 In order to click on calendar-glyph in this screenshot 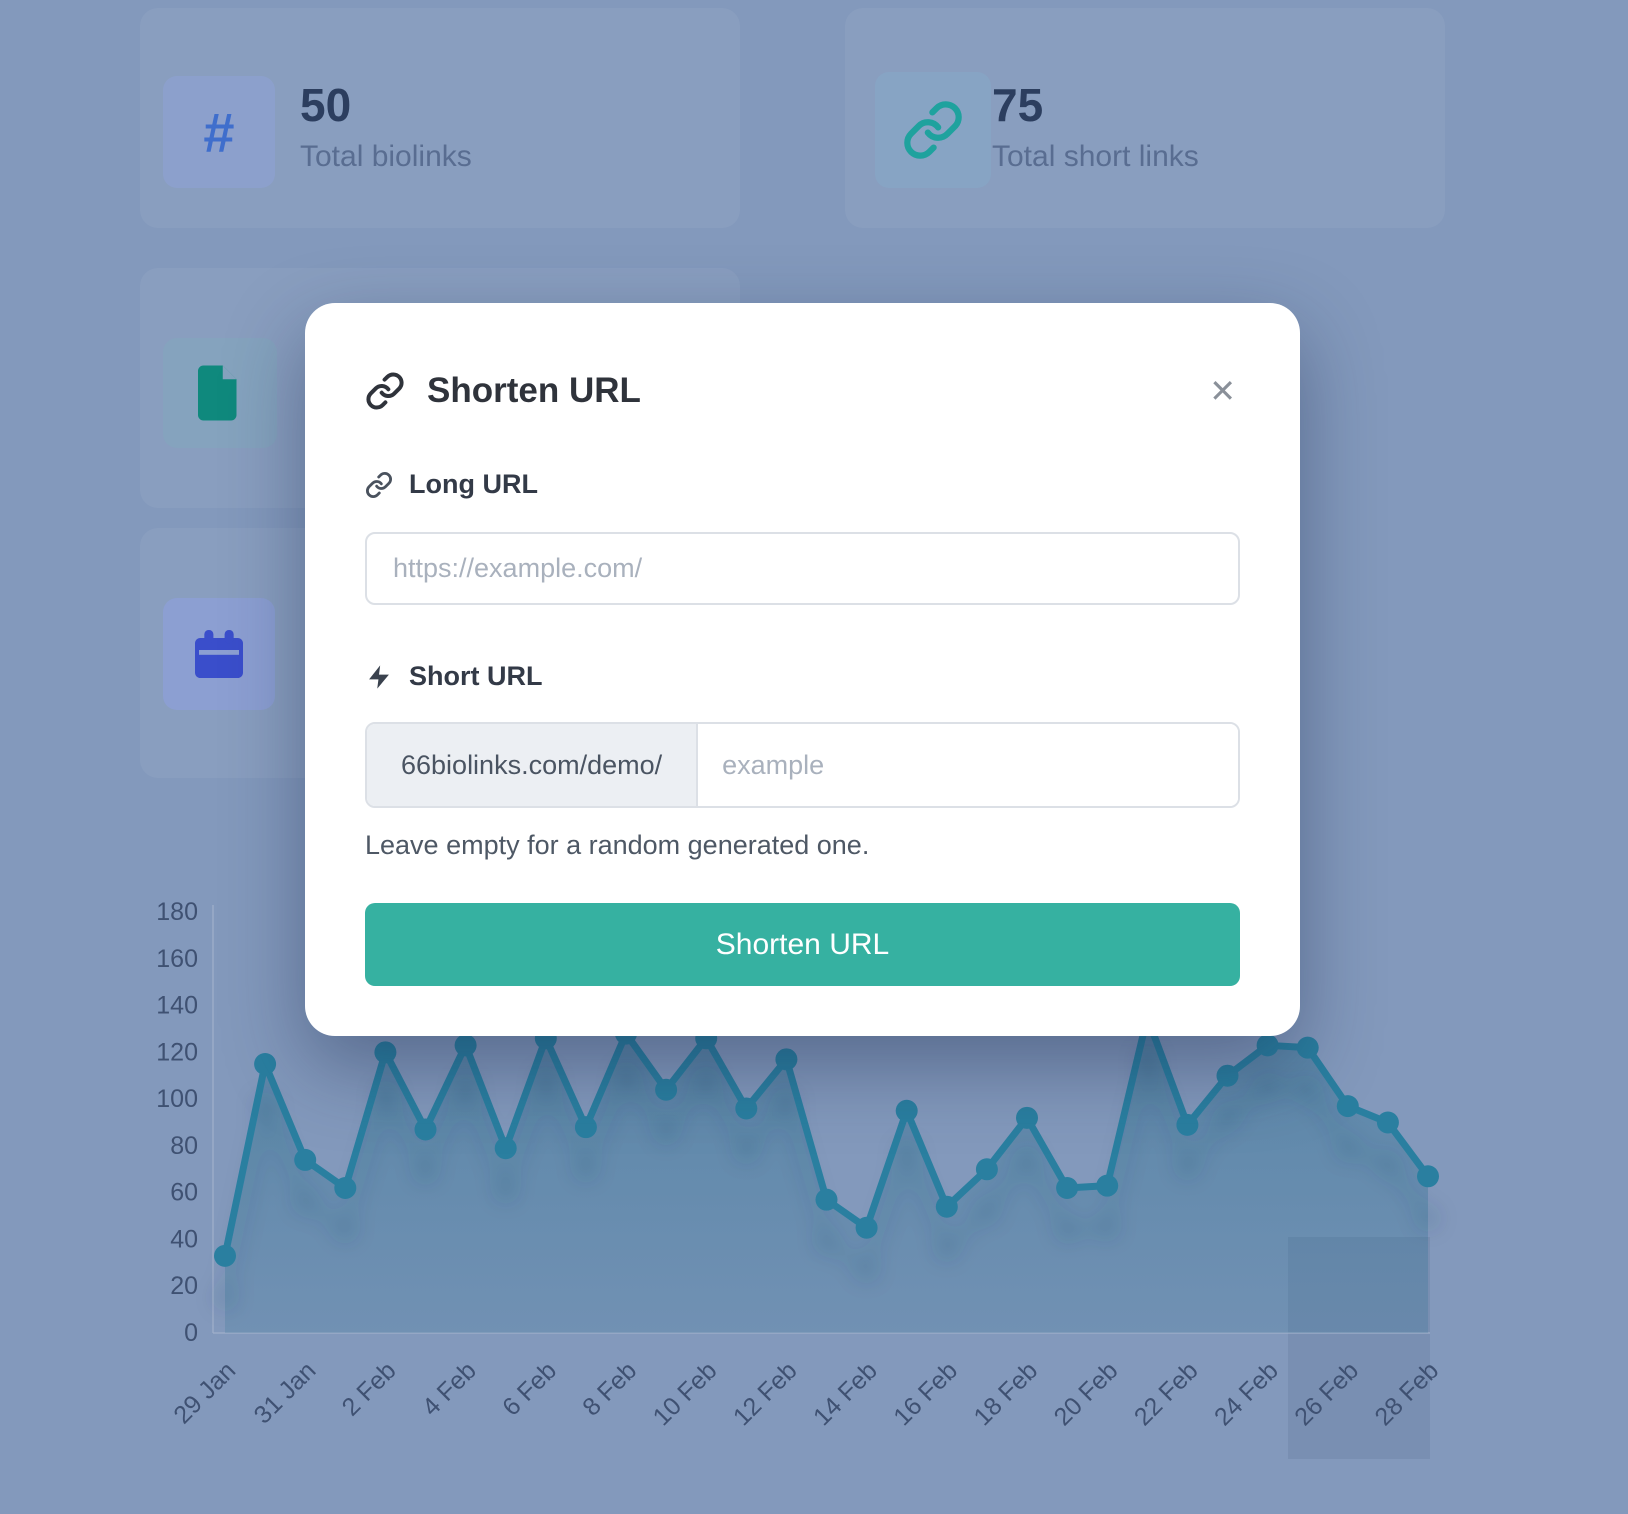, I will do `click(219, 654)`.